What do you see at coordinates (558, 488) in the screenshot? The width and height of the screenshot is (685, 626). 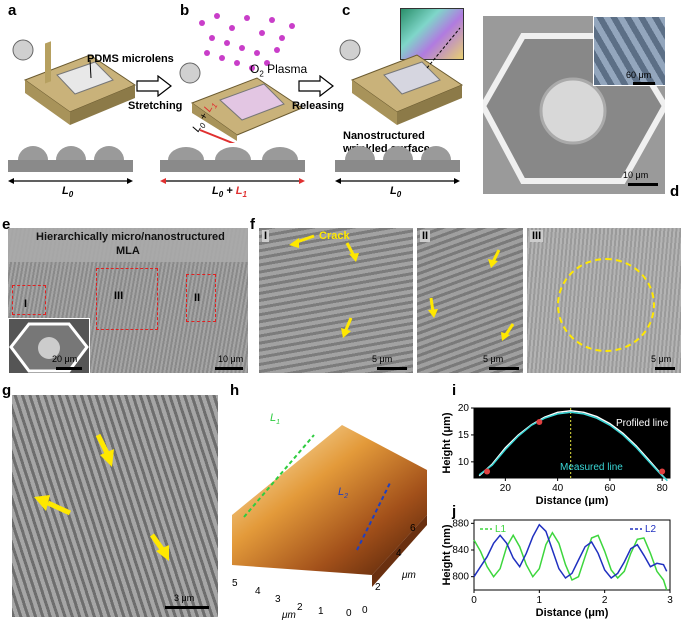 I see `x-tick-label: 40` at bounding box center [558, 488].